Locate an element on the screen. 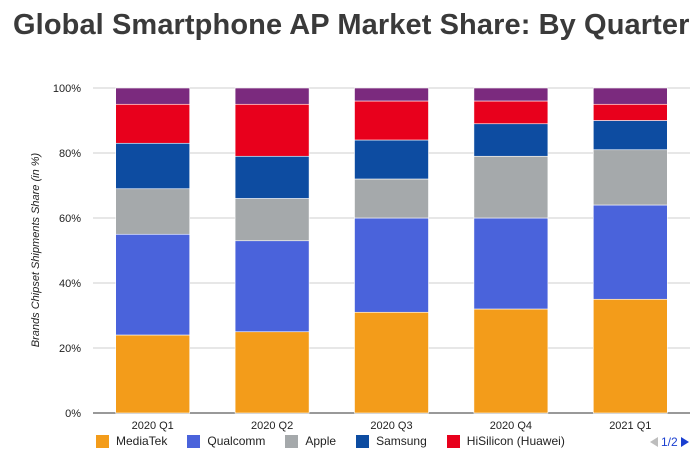 The height and width of the screenshot is (466, 700). legend-item-hisilicon: HiSilicon (Huawei) is located at coordinates (505, 441).